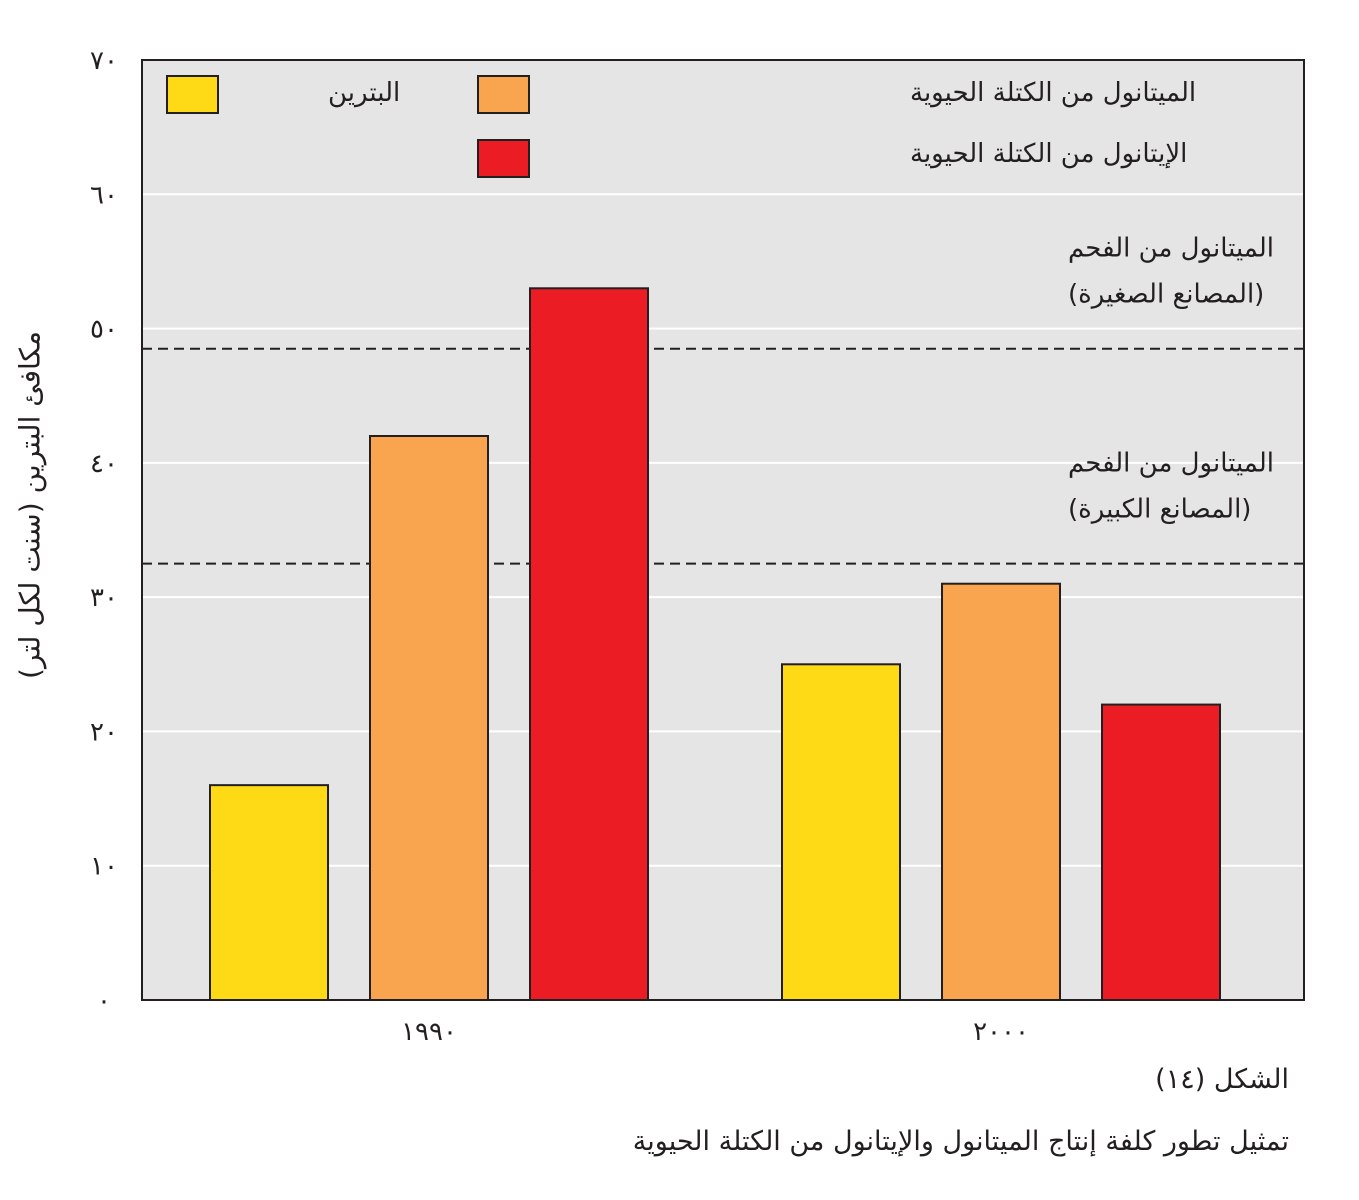  I want to click on y-tick-label: ٦٠, so click(104, 195).